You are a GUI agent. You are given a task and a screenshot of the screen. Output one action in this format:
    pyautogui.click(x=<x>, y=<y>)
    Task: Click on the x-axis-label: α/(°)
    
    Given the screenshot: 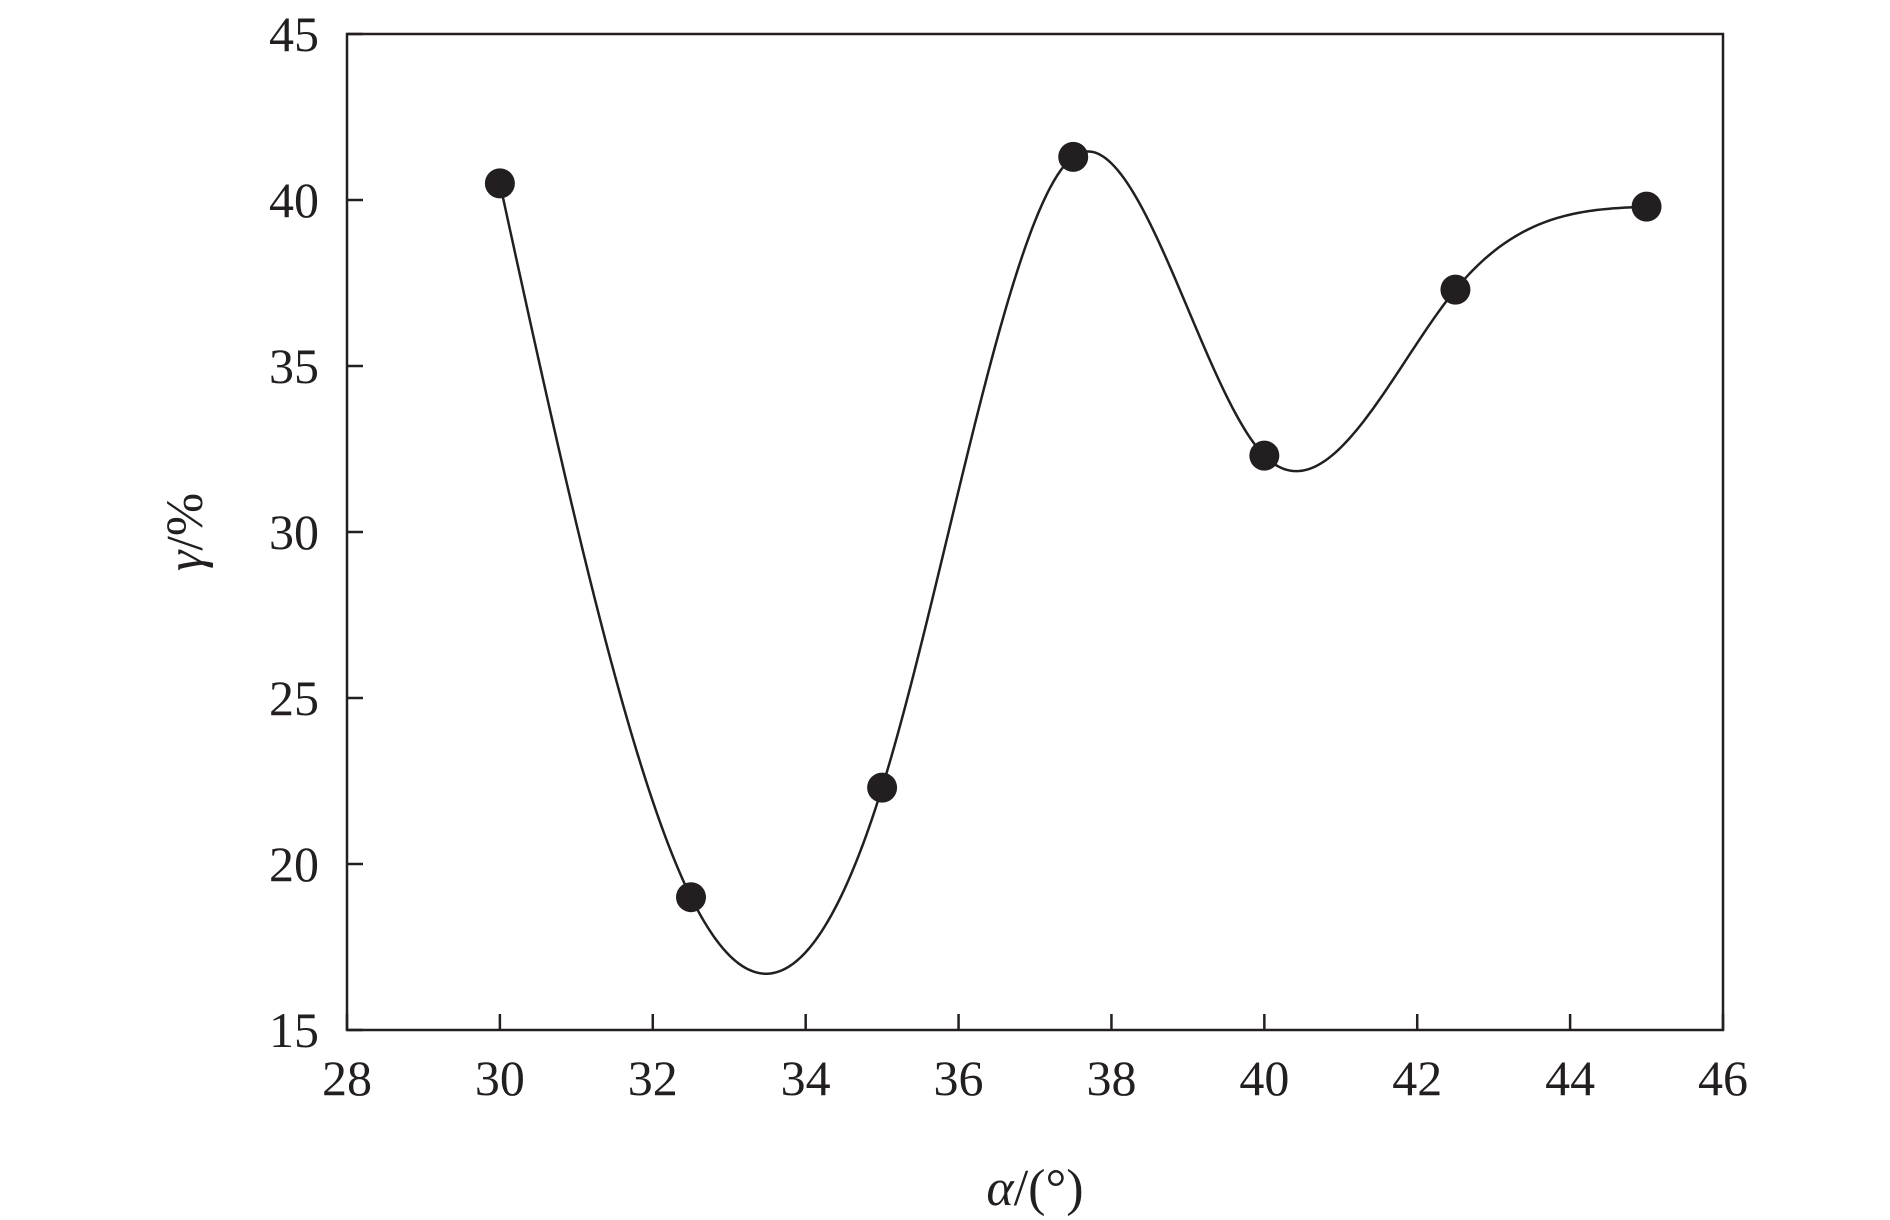 What is the action you would take?
    pyautogui.click(x=1034, y=1188)
    